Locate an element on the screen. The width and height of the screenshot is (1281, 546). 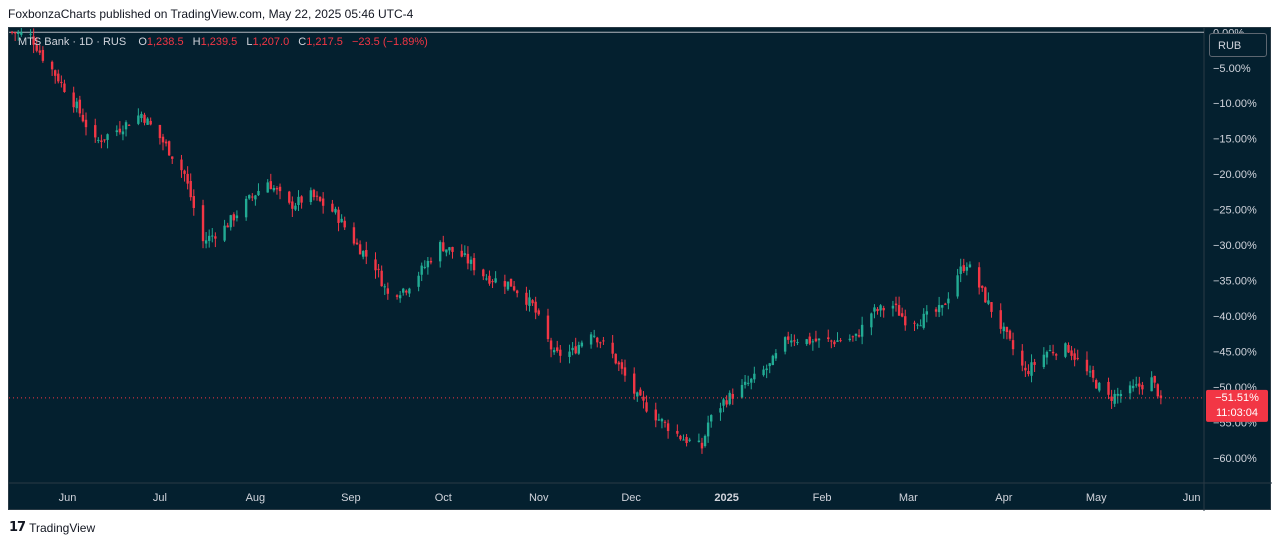
tradingview-logo: 17 TradingView is located at coordinates (52, 527).